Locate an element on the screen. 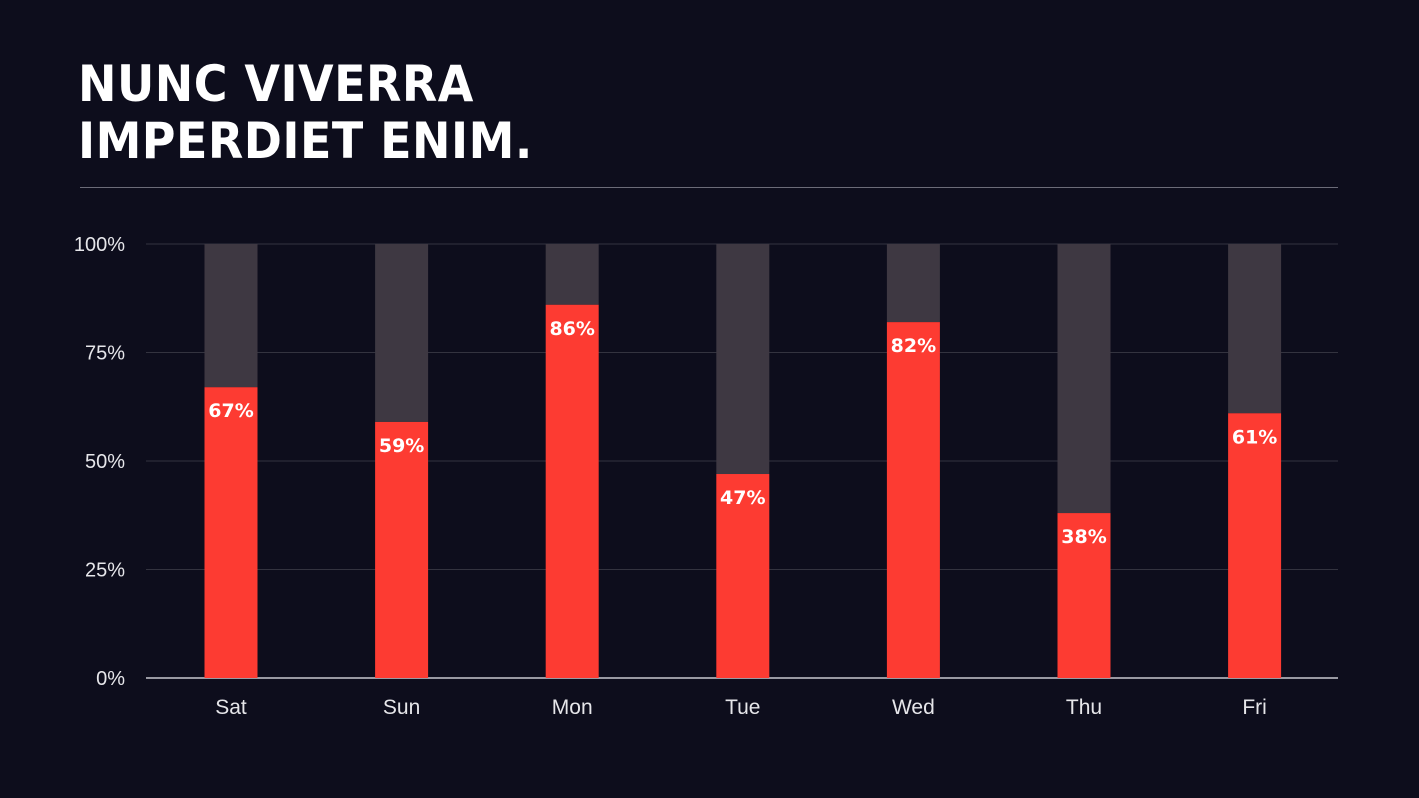 Image resolution: width=1419 pixels, height=798 pixels. x-tick-label-tue: Tue is located at coordinates (742, 707).